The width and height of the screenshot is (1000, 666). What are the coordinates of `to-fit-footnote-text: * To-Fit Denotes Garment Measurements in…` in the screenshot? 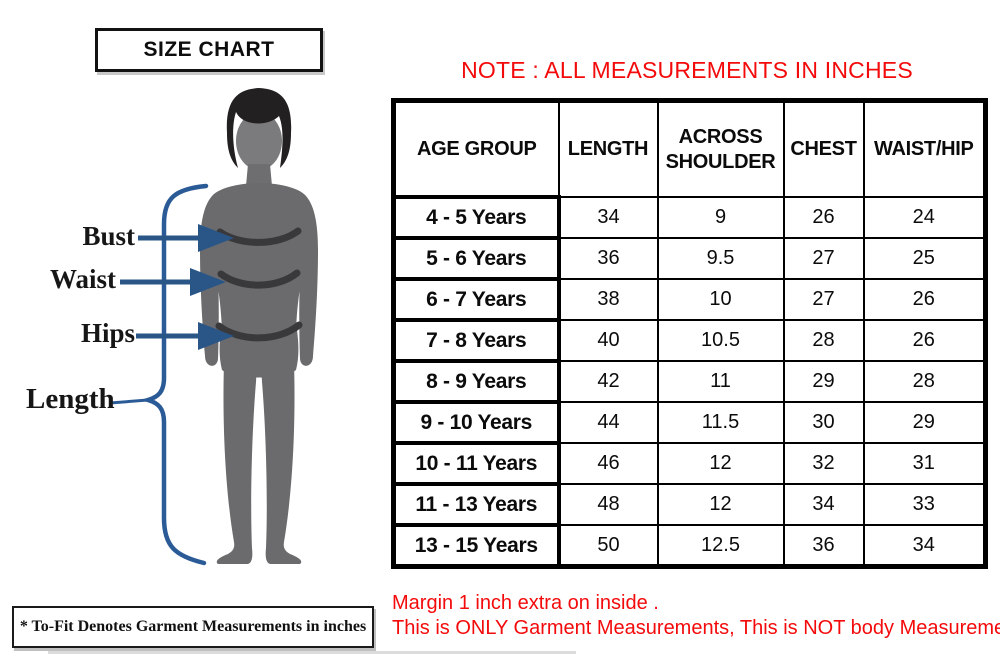 It's located at (193, 626).